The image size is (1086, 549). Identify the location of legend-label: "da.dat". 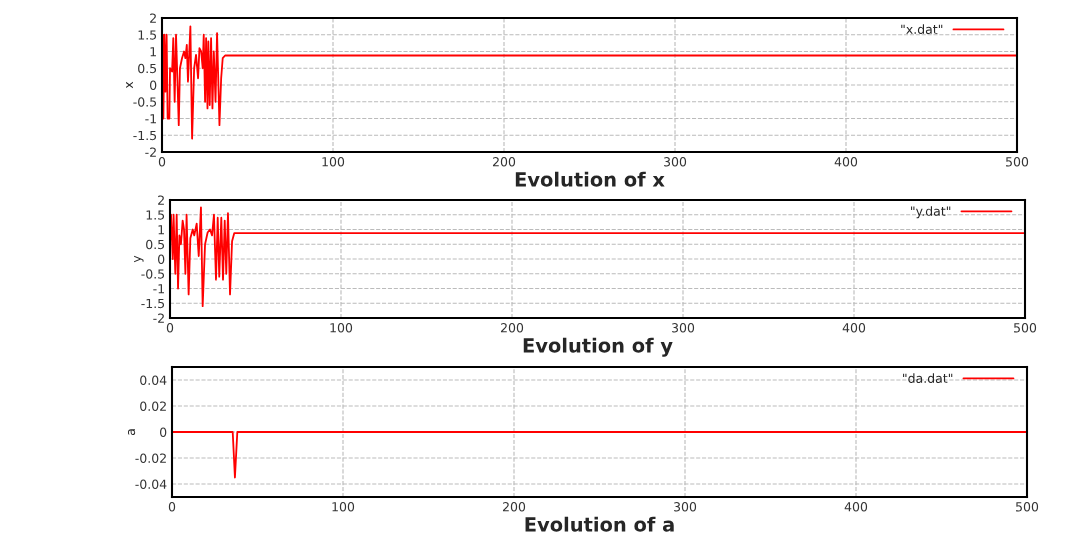
(928, 378).